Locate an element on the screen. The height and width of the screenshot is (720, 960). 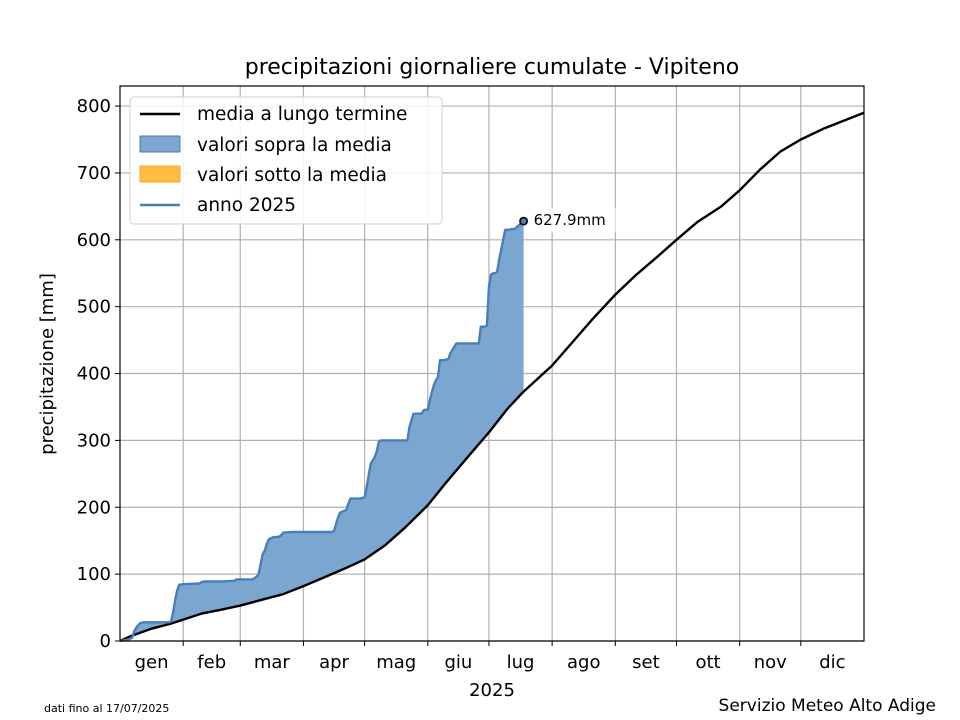
month-tick-label: apr is located at coordinates (334, 662).